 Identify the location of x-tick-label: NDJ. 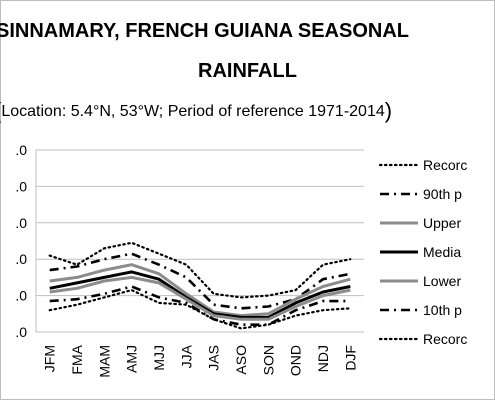
(323, 358).